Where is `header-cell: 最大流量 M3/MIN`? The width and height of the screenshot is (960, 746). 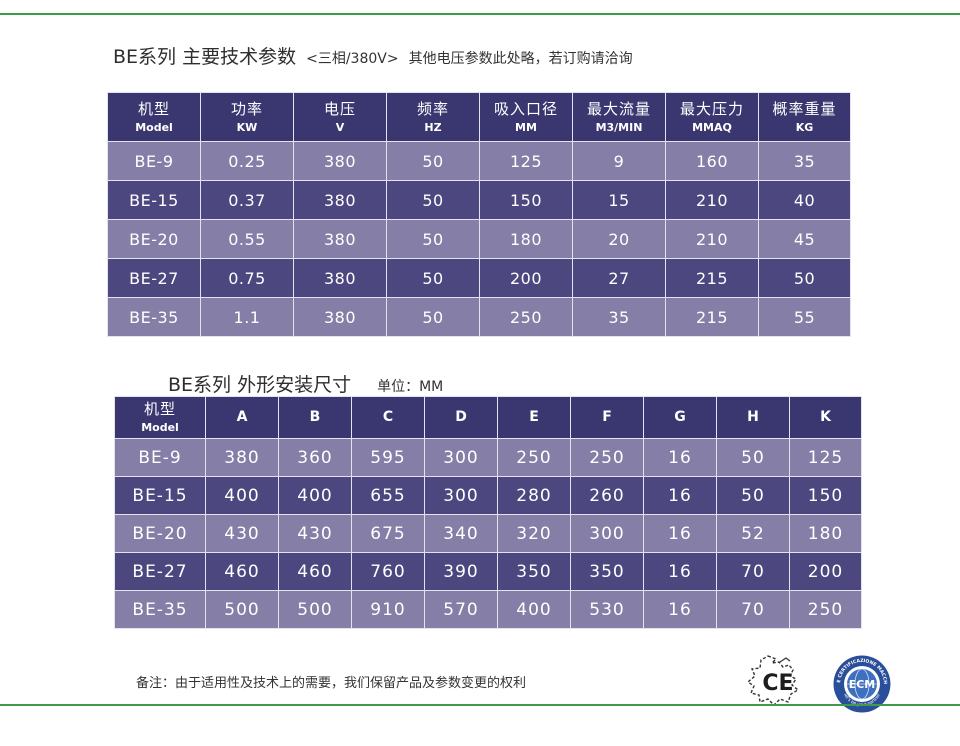 header-cell: 最大流量 M3/MIN is located at coordinates (619, 117).